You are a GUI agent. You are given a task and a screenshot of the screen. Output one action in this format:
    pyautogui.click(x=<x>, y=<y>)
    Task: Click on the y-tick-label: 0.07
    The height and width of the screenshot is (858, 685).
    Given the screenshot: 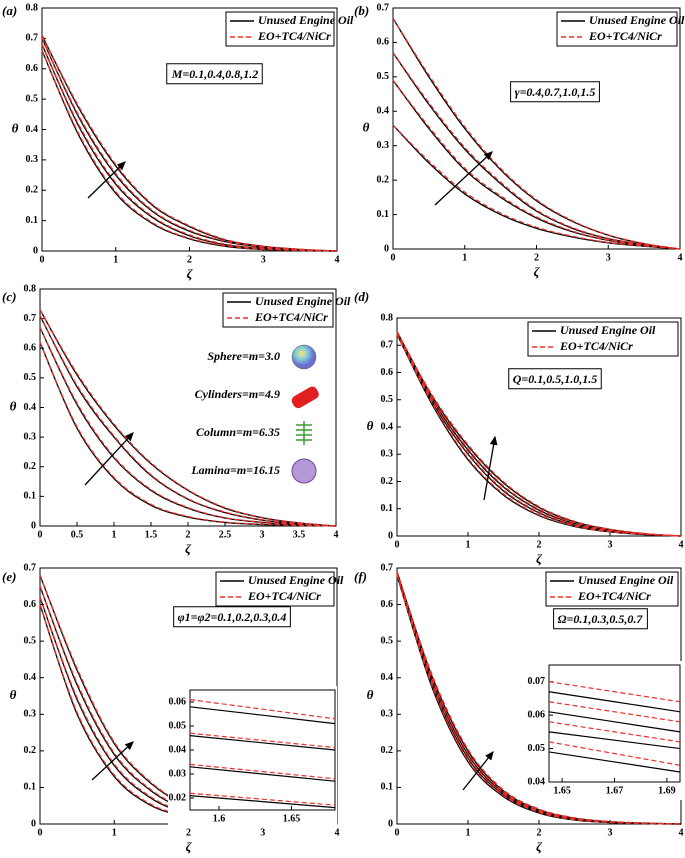 What is the action you would take?
    pyautogui.click(x=537, y=681)
    